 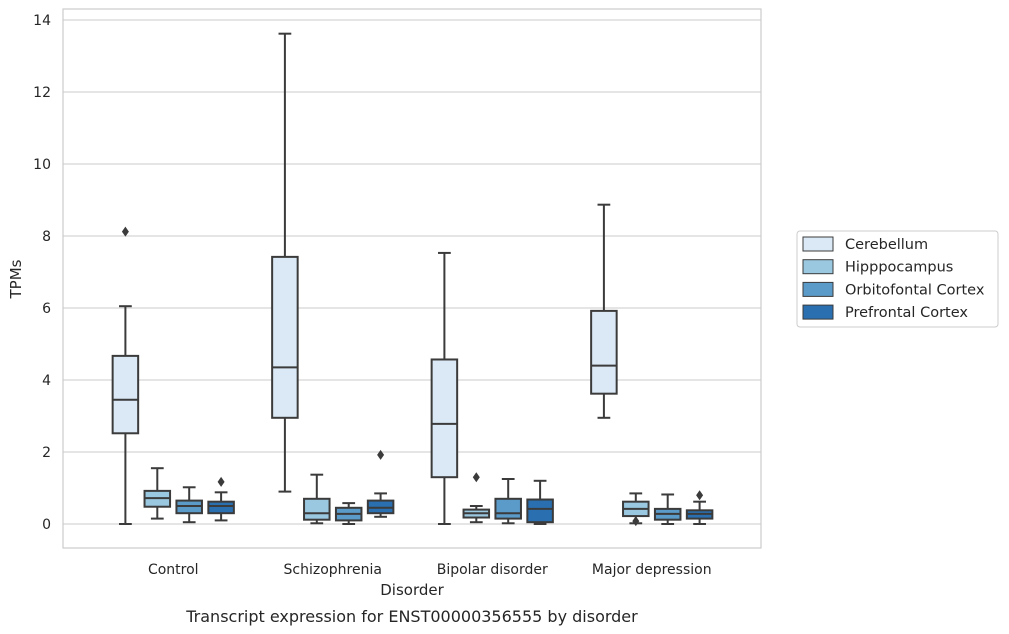 I want to click on legend-label: Orbitofontal Cortex, so click(x=915, y=290).